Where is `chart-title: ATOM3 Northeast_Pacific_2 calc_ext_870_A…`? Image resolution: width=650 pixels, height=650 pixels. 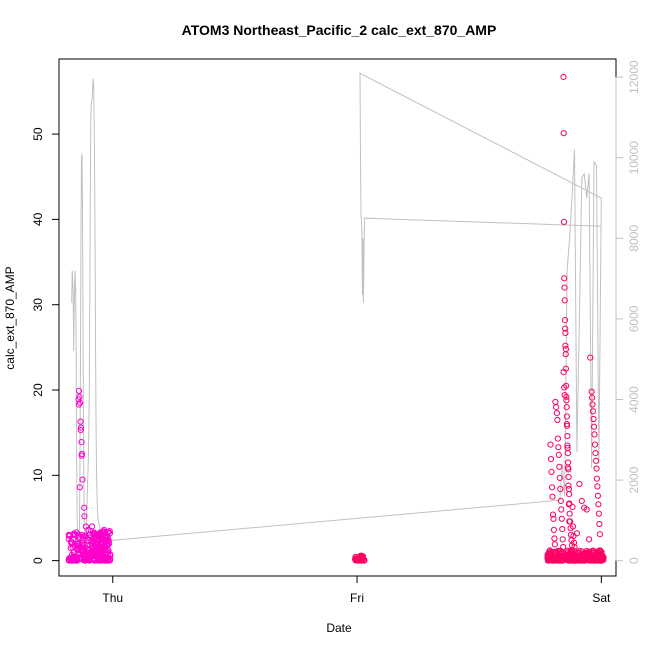 chart-title: ATOM3 Northeast_Pacific_2 calc_ext_870_A… is located at coordinates (339, 30).